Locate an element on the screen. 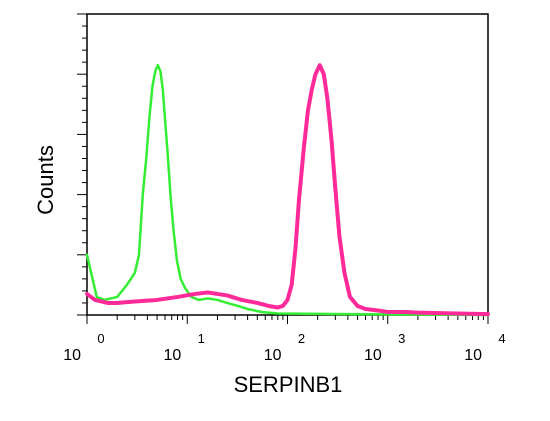 This screenshot has width=550, height=421. y-axis-label: Counts is located at coordinates (45, 180).